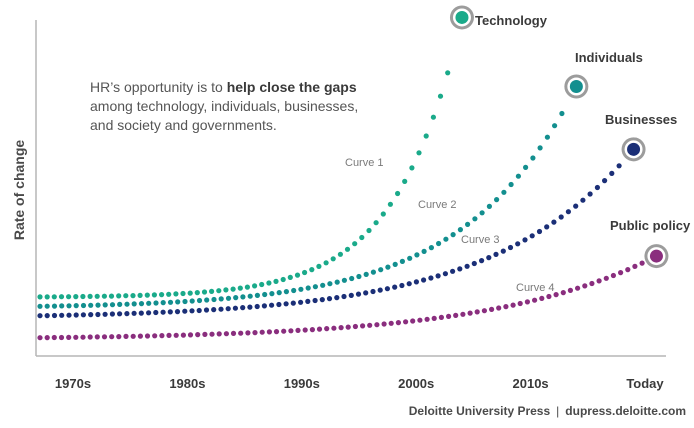 This screenshot has width=694, height=428. I want to click on x-tick-label: 2000s, so click(416, 383).